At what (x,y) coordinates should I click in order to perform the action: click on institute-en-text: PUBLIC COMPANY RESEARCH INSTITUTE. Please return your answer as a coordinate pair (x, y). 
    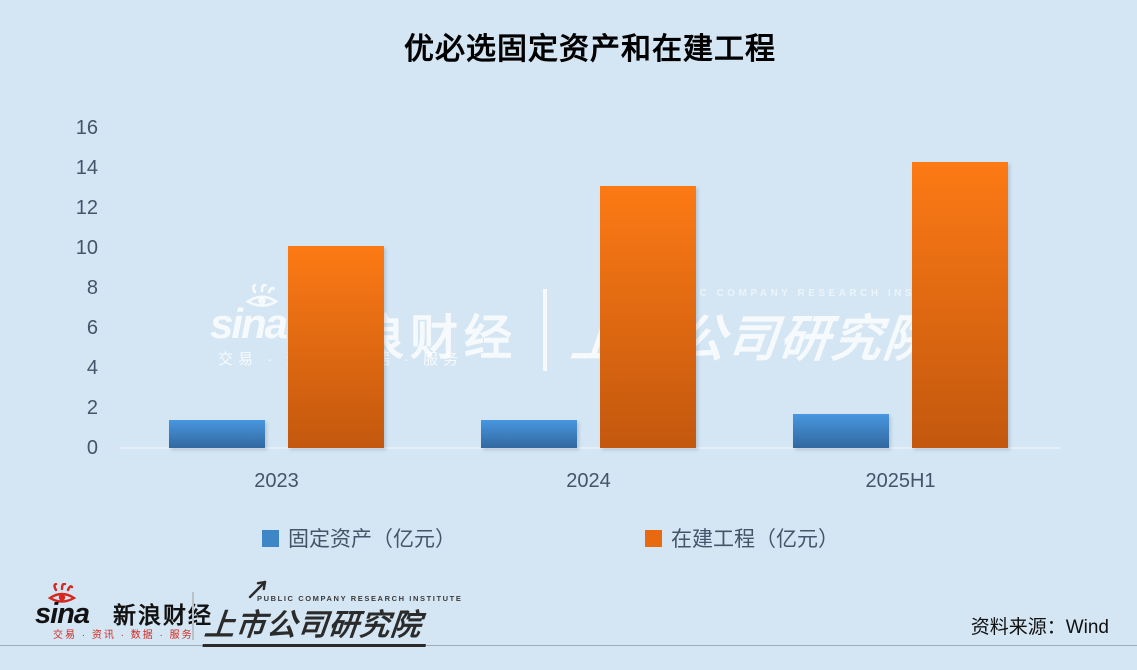
    Looking at the image, I should click on (360, 598).